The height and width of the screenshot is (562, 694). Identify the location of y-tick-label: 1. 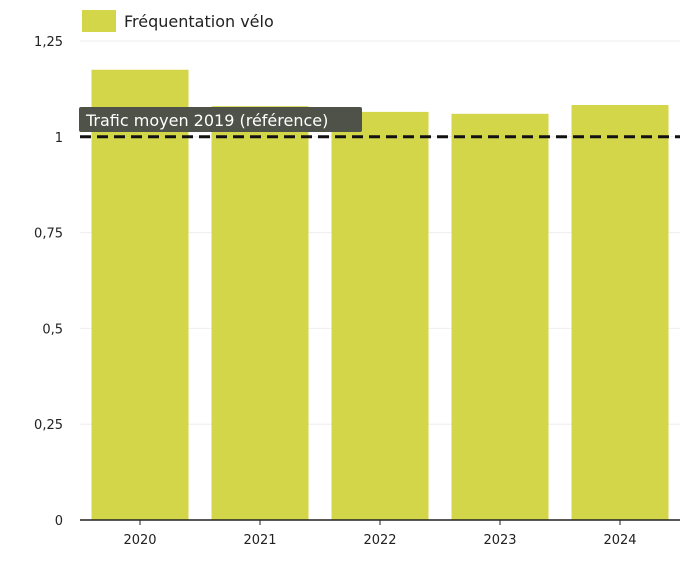
(59, 138).